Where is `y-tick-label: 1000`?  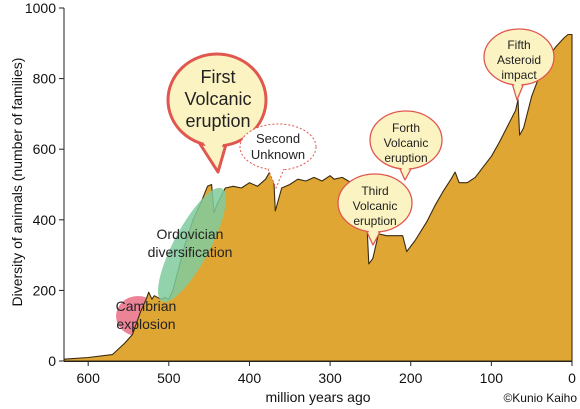
y-tick-label: 1000 is located at coordinates (40, 8).